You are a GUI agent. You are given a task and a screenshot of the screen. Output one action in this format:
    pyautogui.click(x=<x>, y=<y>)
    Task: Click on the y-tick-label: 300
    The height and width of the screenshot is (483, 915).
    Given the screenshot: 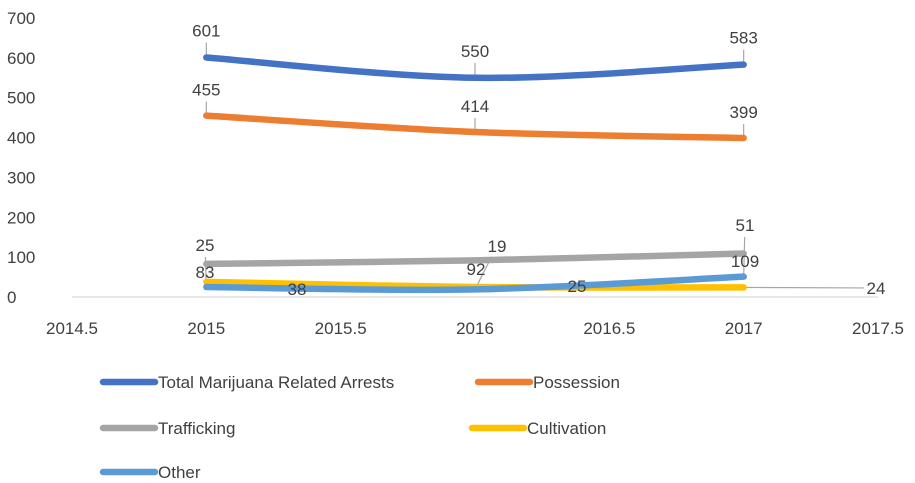 What is the action you would take?
    pyautogui.click(x=21, y=177)
    